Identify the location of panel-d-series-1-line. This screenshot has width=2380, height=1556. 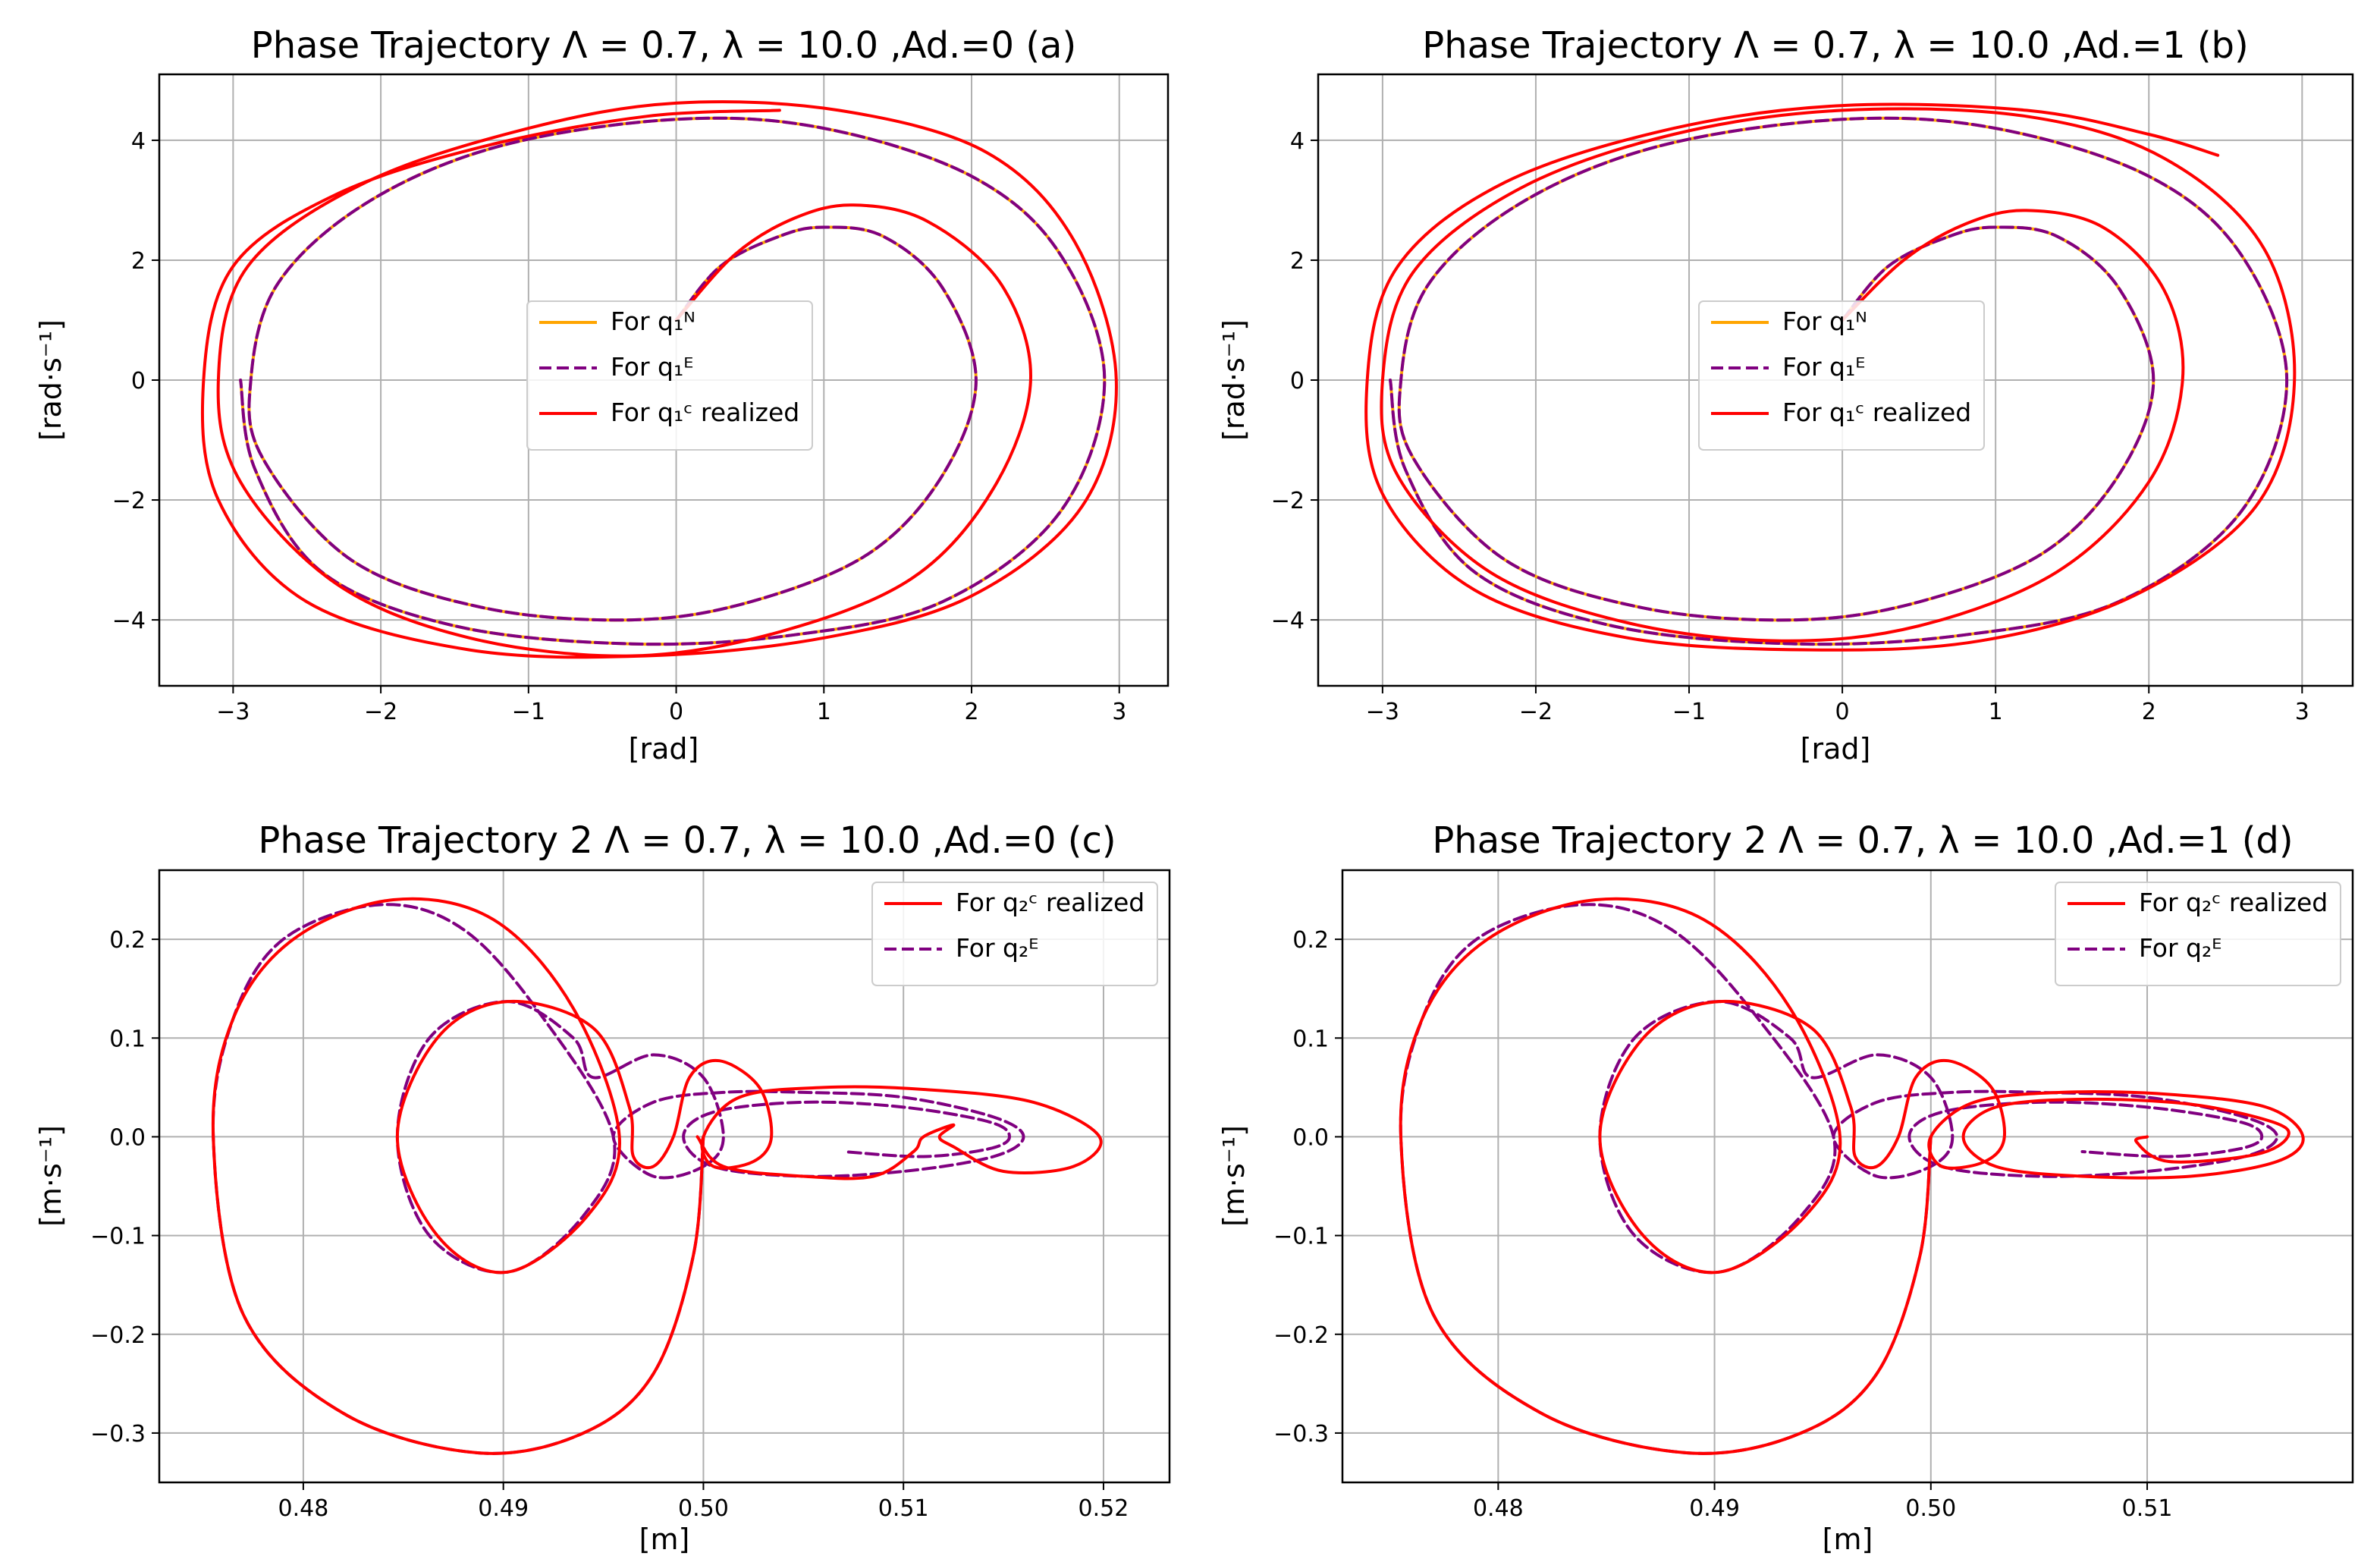
(1852, 1176).